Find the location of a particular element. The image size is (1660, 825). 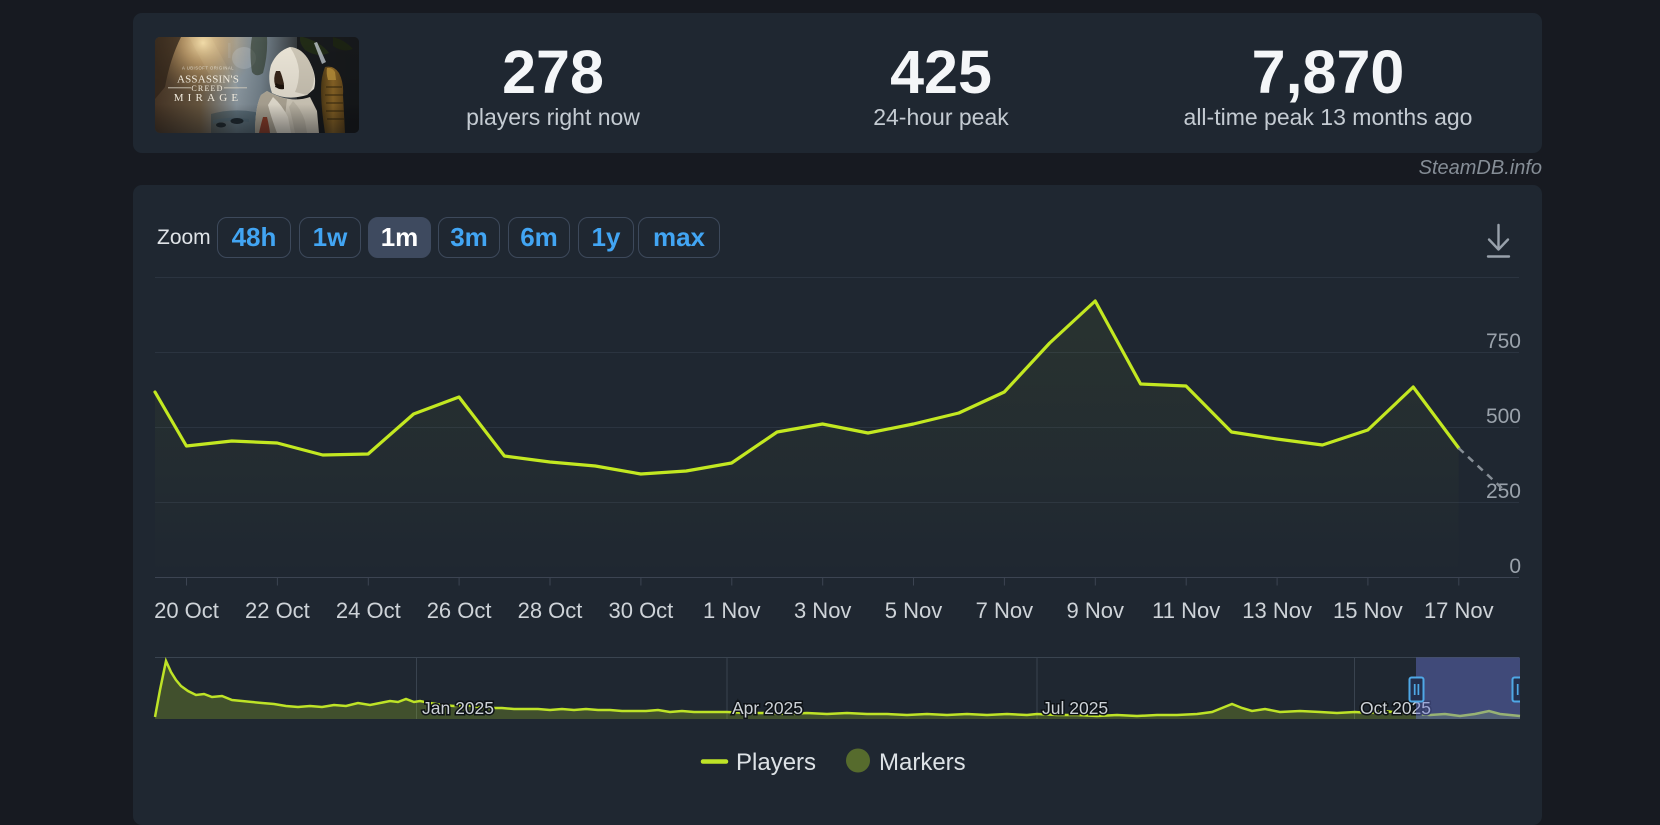

svg-text: 24 Oct is located at coordinates (368, 610).